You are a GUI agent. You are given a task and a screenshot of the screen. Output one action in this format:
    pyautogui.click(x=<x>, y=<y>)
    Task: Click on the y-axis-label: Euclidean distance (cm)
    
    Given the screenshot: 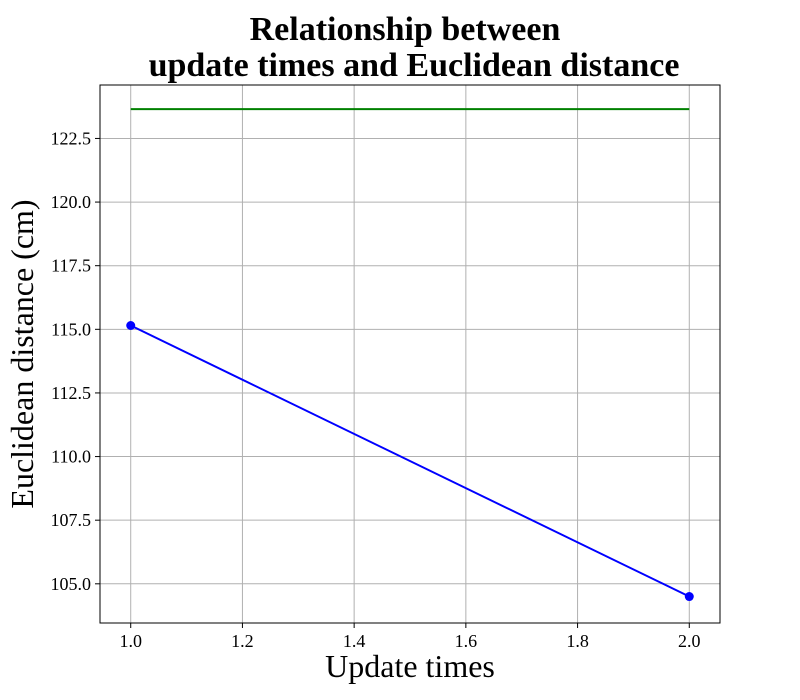 What is the action you would take?
    pyautogui.click(x=22, y=353)
    